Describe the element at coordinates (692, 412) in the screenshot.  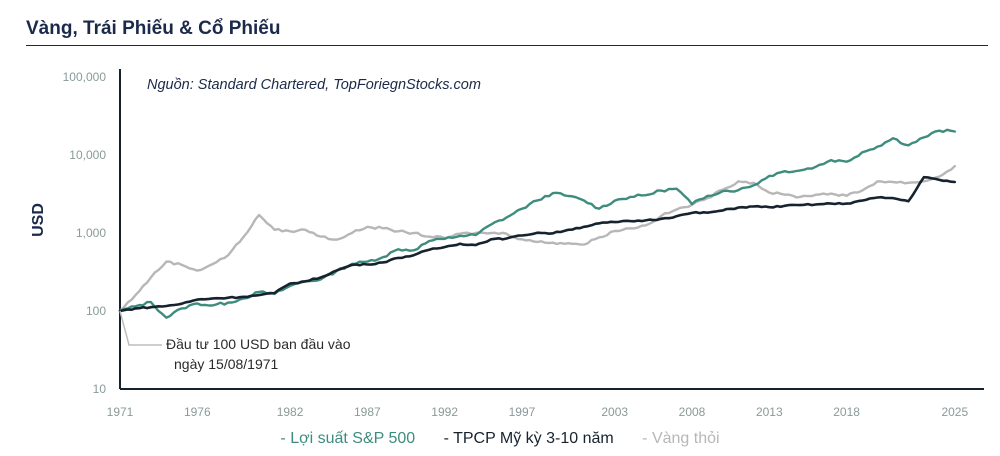
I see `x-tick-label: 2008` at that location.